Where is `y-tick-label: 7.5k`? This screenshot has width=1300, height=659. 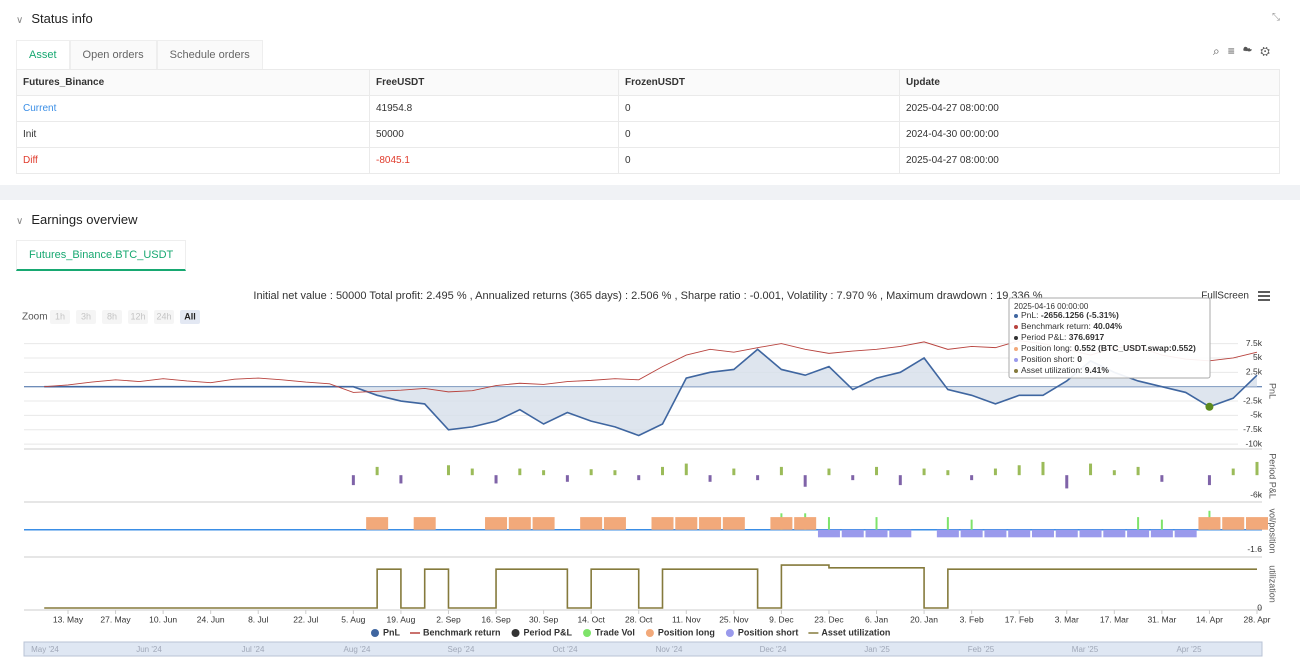 y-tick-label: 7.5k is located at coordinates (1254, 343).